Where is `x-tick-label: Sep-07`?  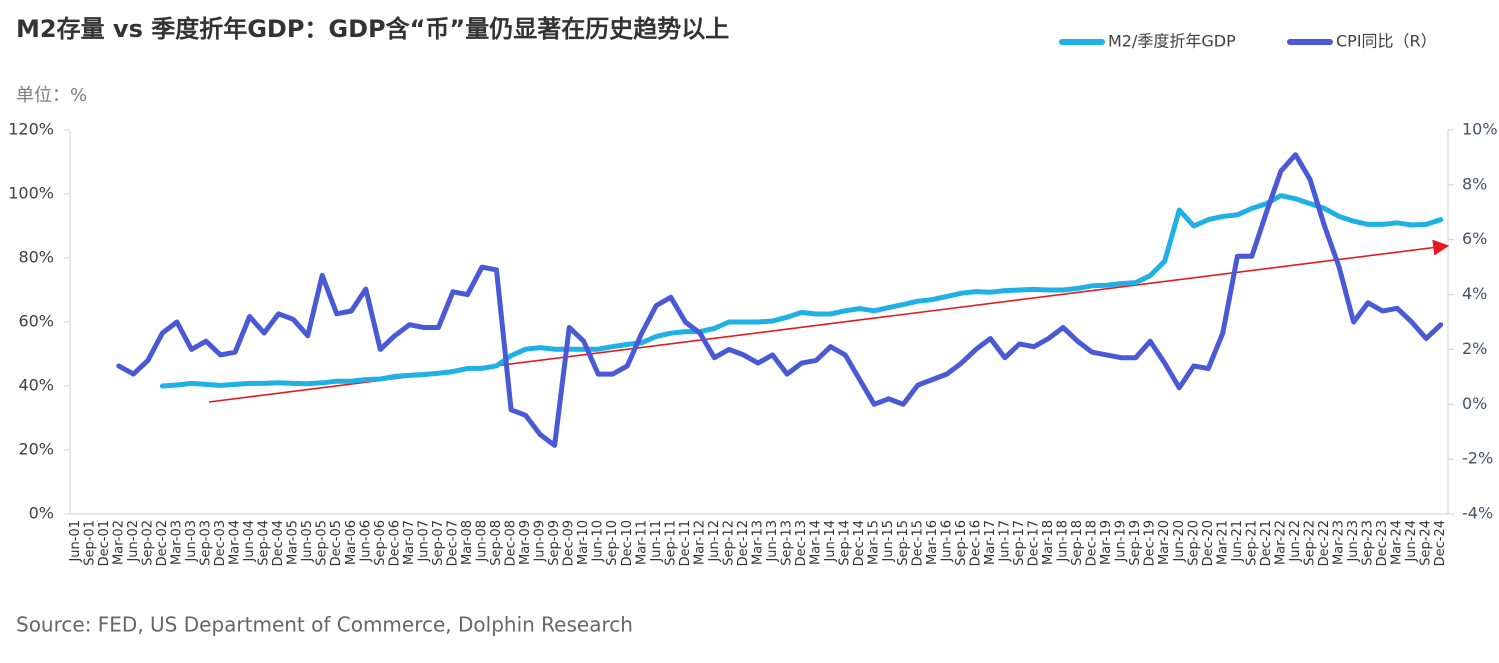
x-tick-label: Sep-07 is located at coordinates (438, 543).